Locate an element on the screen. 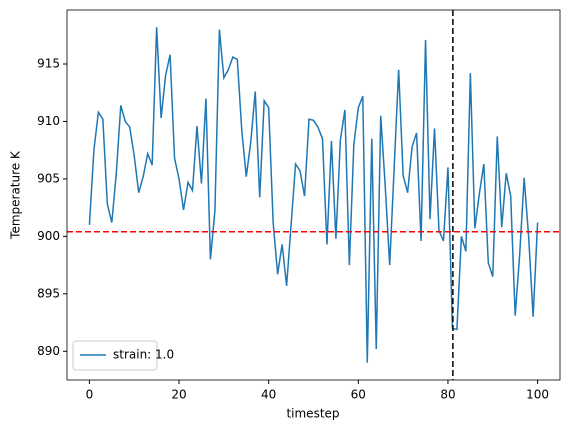 The height and width of the screenshot is (433, 572). x-tick-label: 40 is located at coordinates (268, 395).